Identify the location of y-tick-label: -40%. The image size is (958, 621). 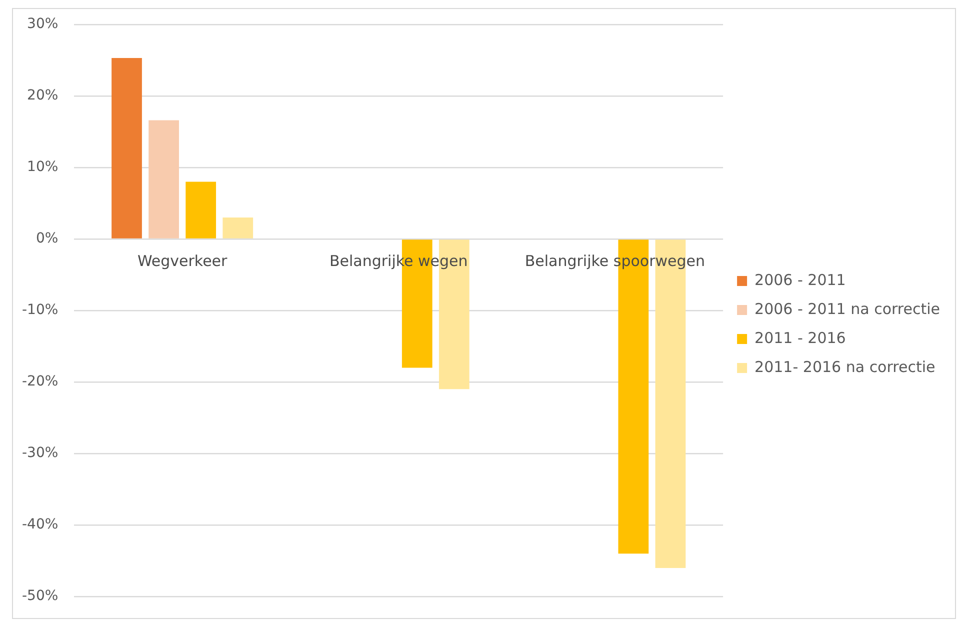
(40, 524).